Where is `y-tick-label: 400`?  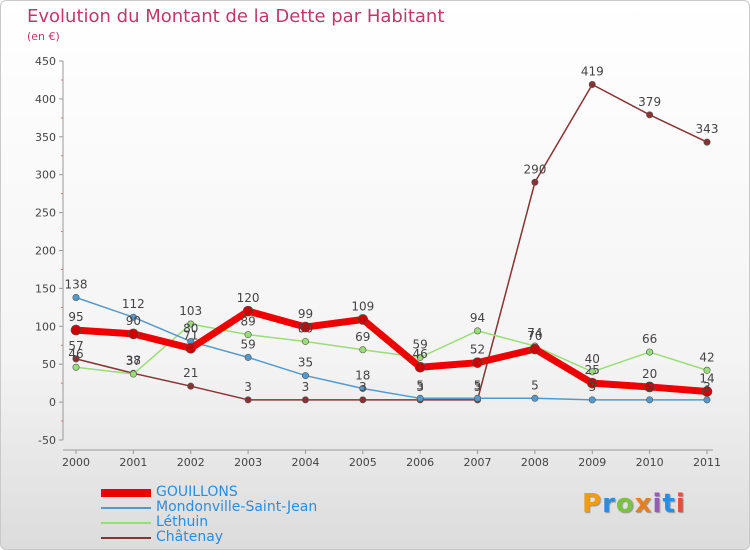
y-tick-label: 400 is located at coordinates (45, 99).